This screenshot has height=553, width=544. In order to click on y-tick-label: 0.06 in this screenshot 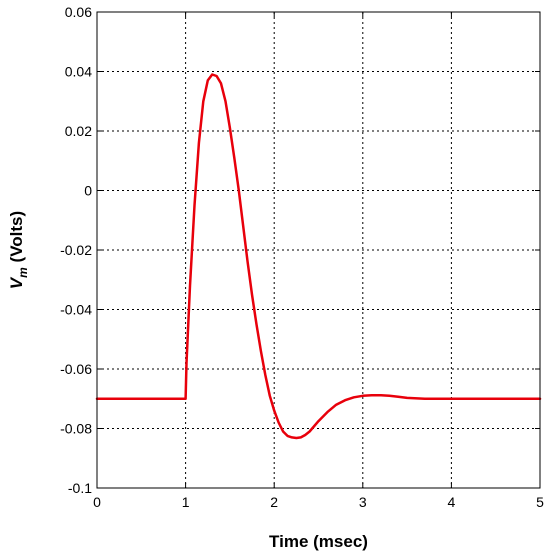, I will do `click(78, 12)`.